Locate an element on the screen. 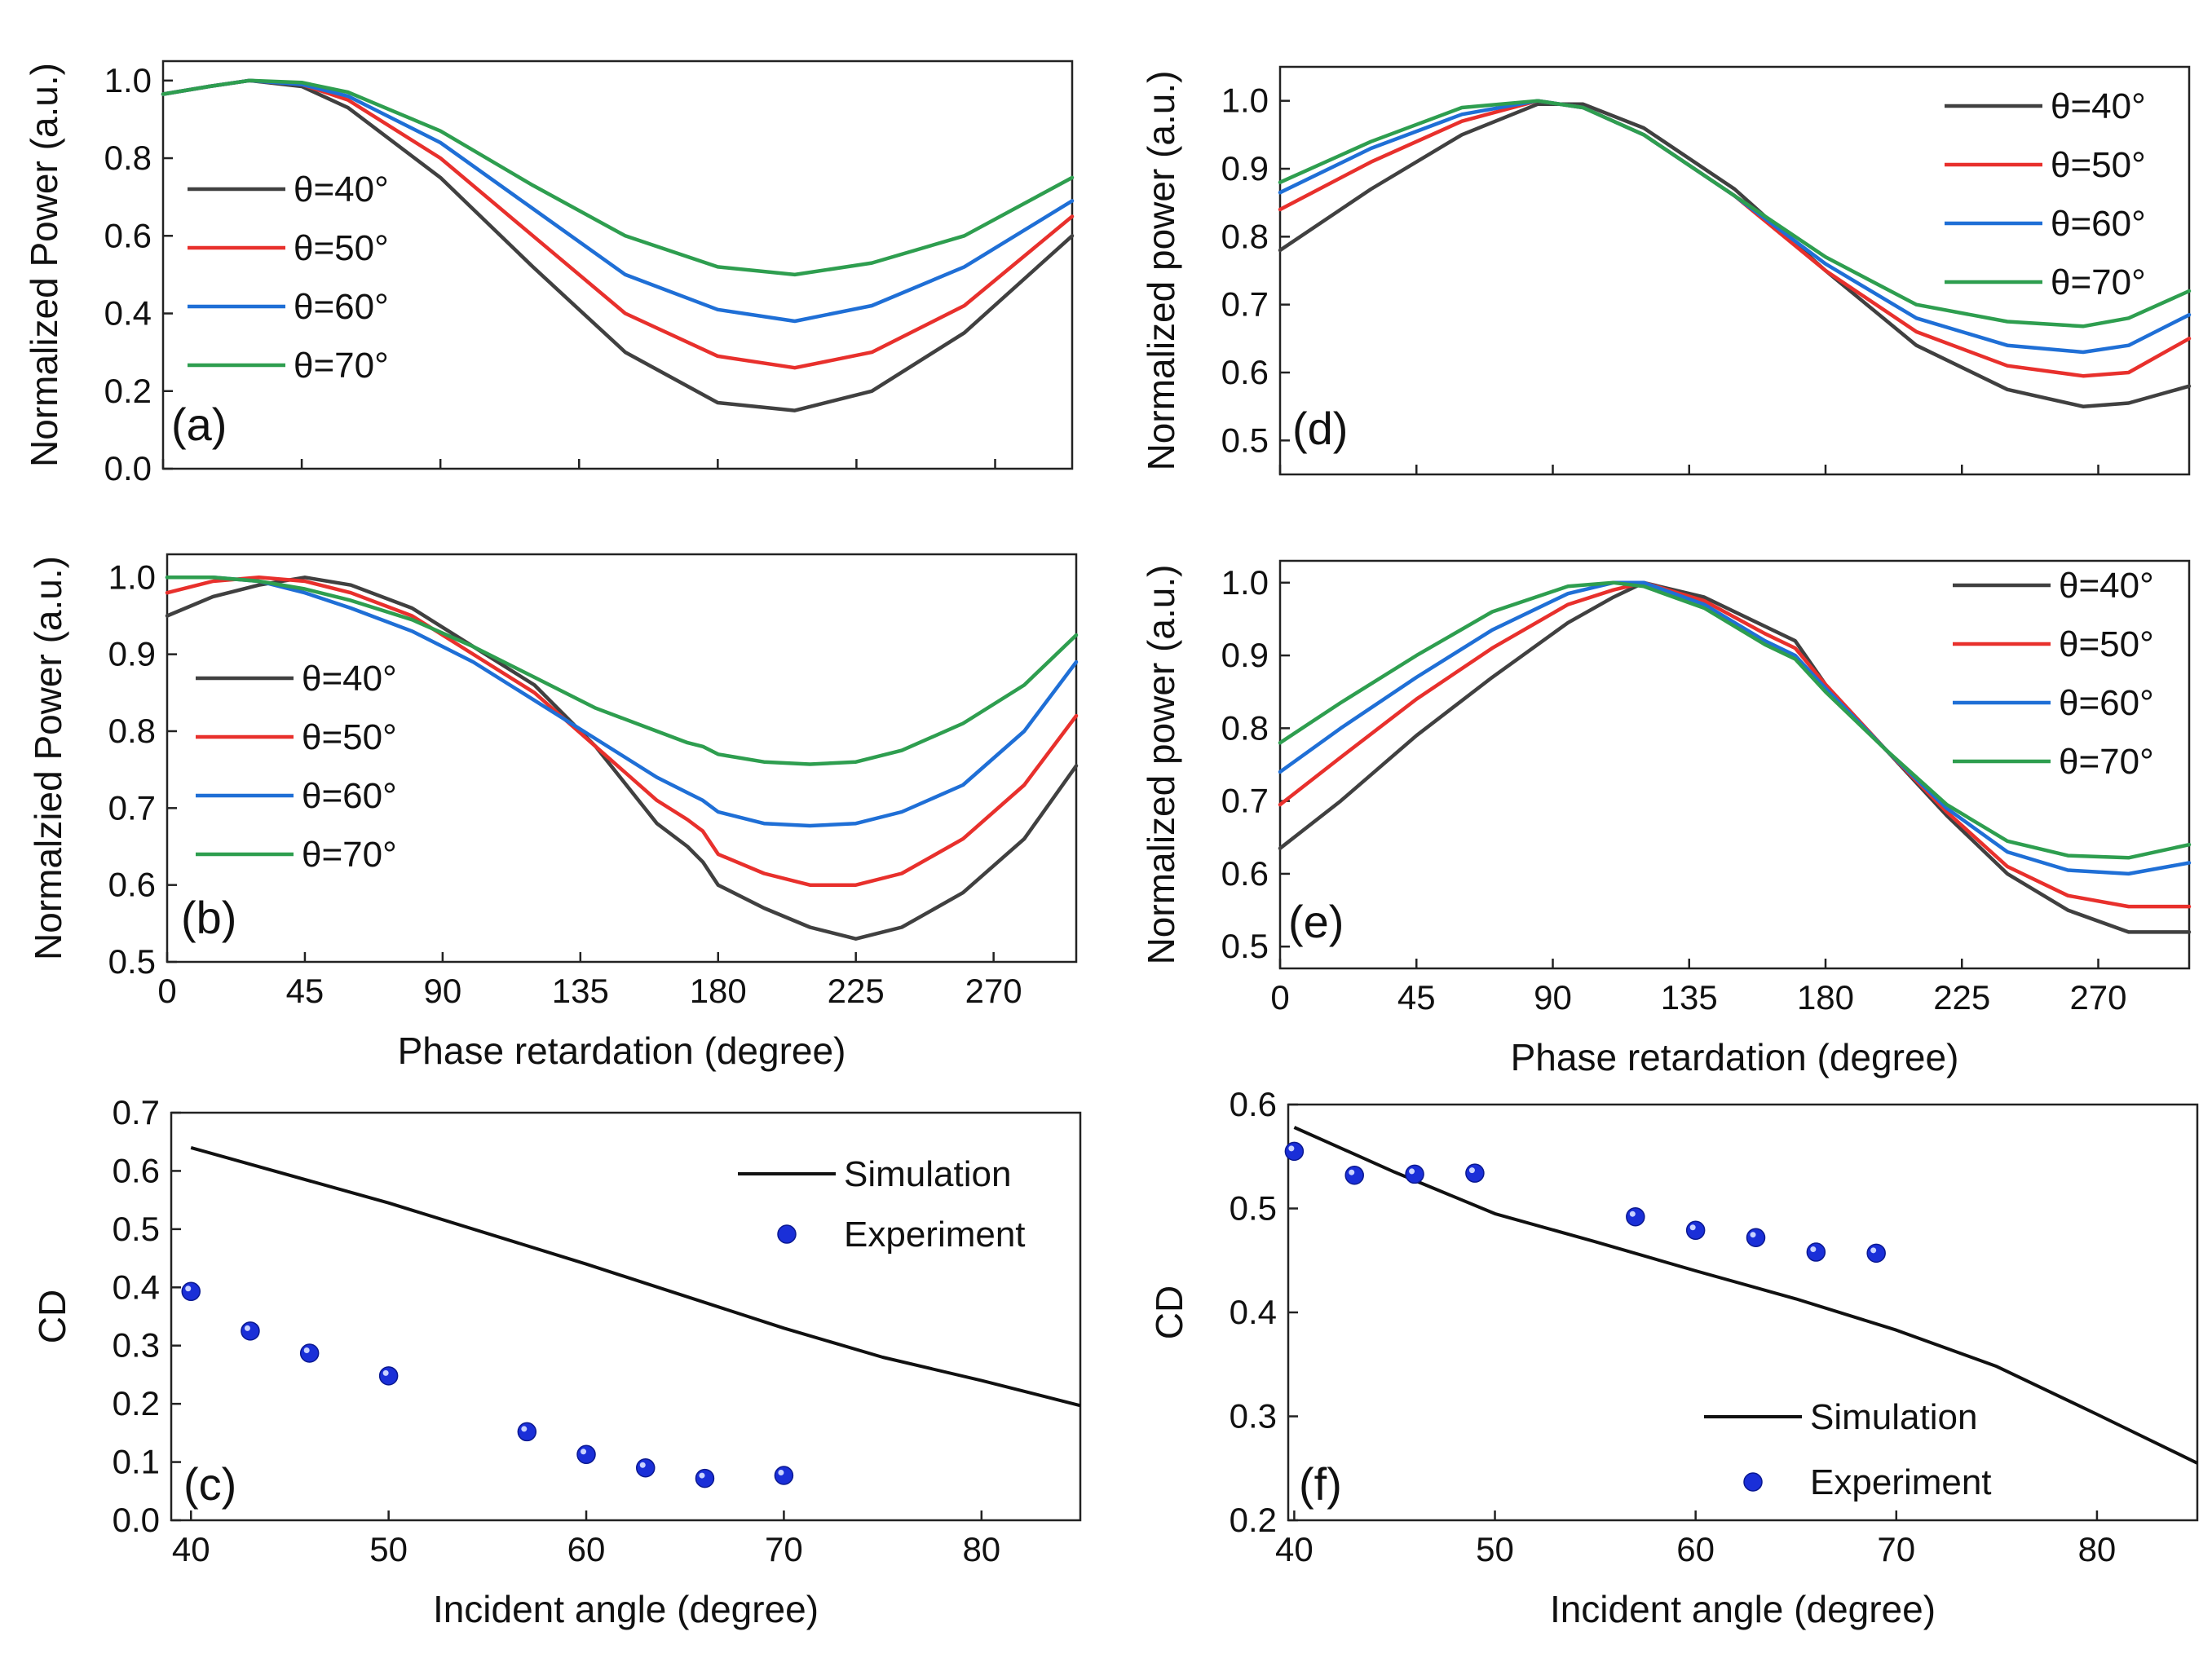 Image resolution: width=2212 pixels, height=1667 pixels. x-tick-label: 90 is located at coordinates (1553, 997).